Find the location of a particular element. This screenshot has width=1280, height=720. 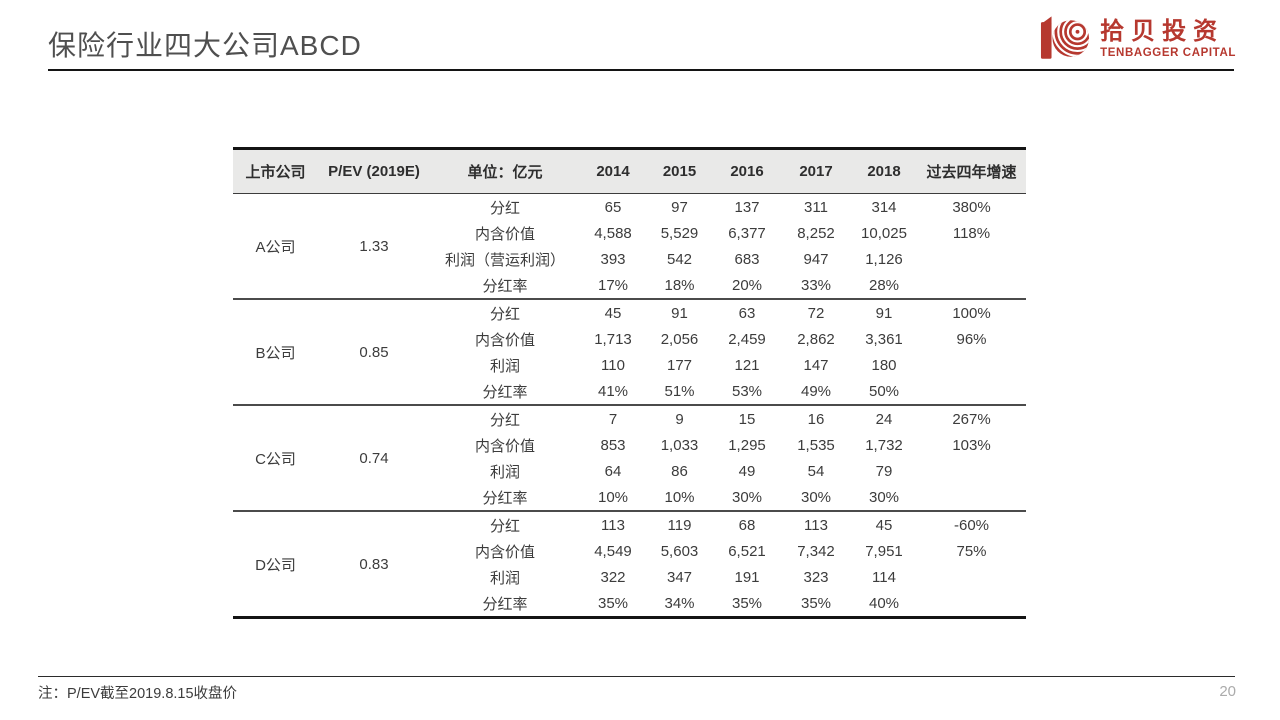

year-value: 683 is located at coordinates (747, 259).